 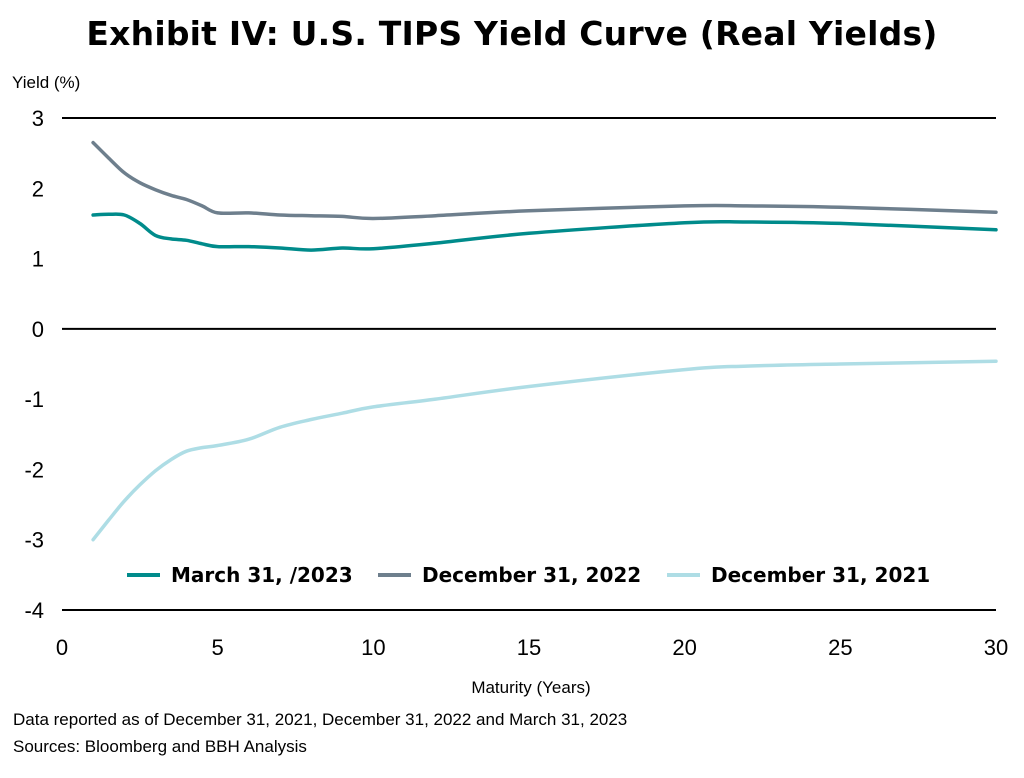 What do you see at coordinates (160, 746) in the screenshot?
I see `sources-note: Sources: Bloomberg and BBH Analysis` at bounding box center [160, 746].